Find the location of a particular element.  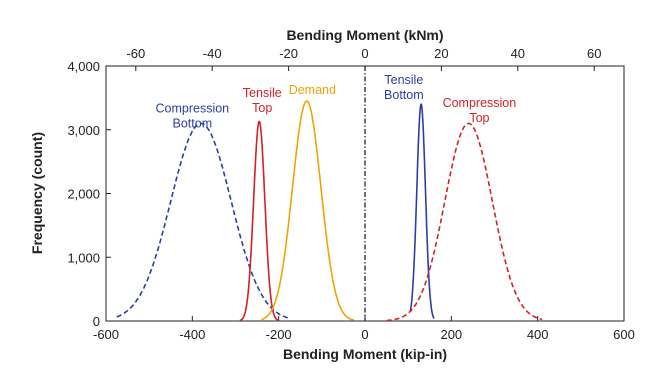

series-tensile-top-label: Tensile Top is located at coordinates (262, 100).